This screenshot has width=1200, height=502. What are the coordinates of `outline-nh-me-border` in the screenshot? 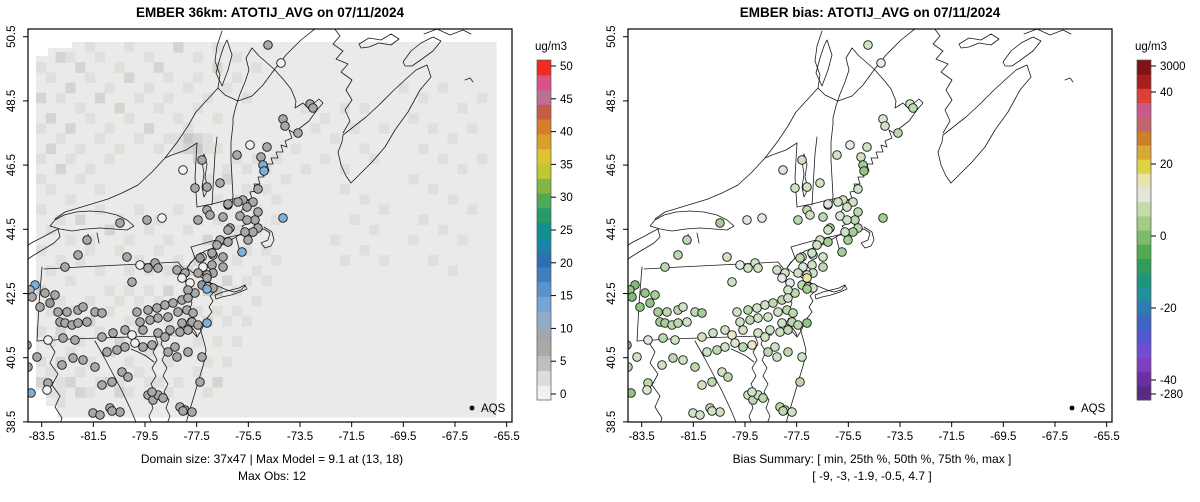 It's located at (832, 164).